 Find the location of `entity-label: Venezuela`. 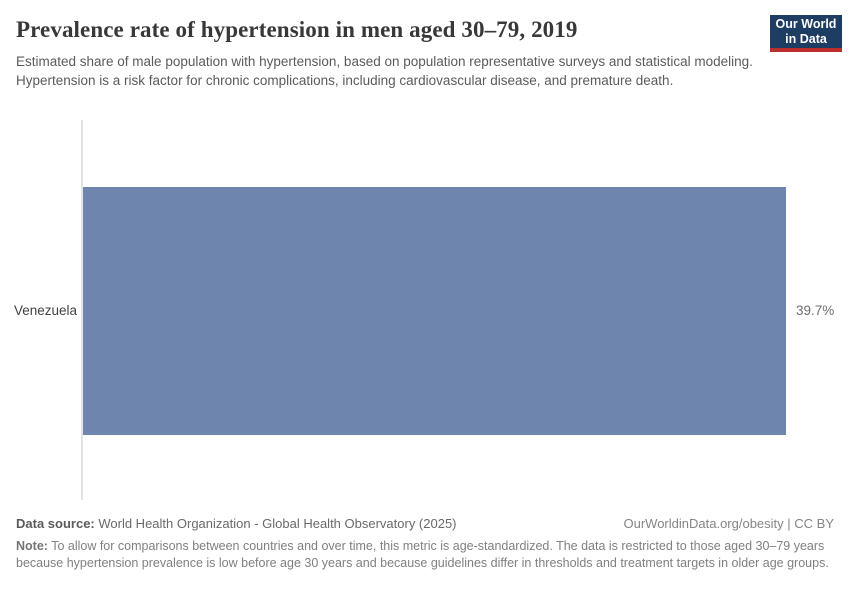

entity-label: Venezuela is located at coordinates (45, 310).